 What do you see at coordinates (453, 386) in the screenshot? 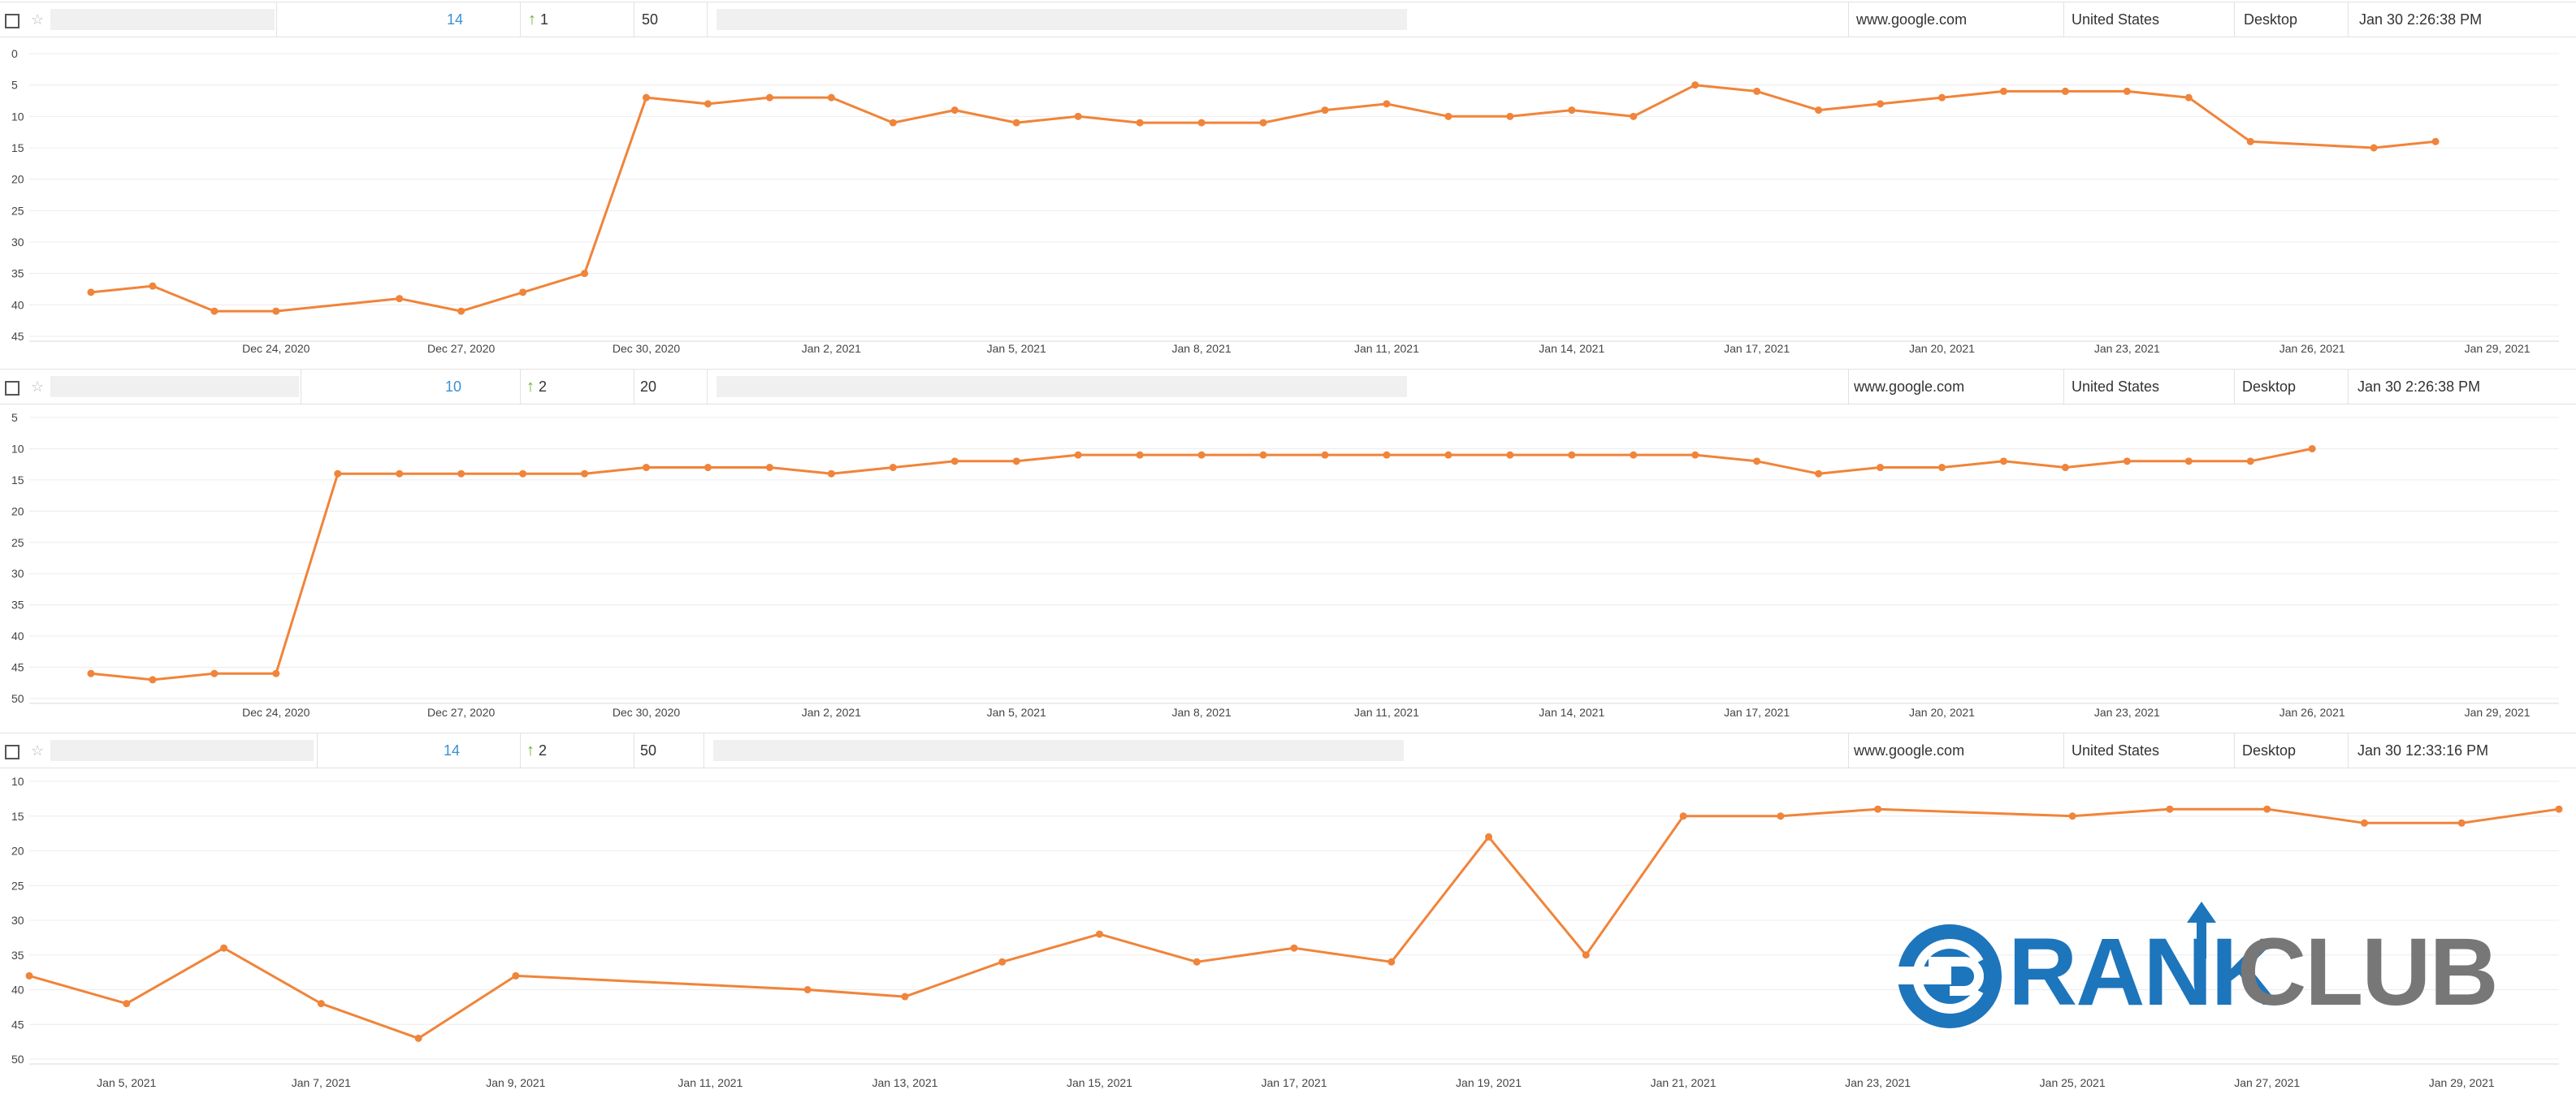
I see `current-rank: 10` at bounding box center [453, 386].